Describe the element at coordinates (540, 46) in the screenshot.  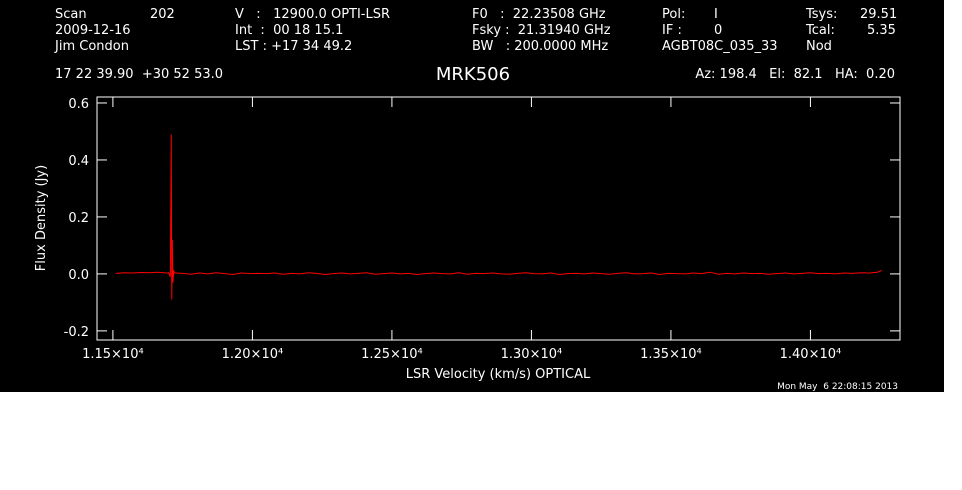
I see `header-text: BW : 200.0000 MHz` at that location.